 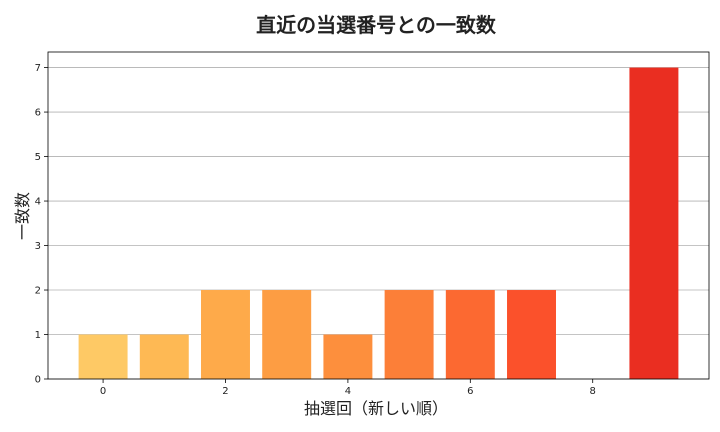 I want to click on x-axis-label: 抽選回（新しい順）, so click(x=376, y=408).